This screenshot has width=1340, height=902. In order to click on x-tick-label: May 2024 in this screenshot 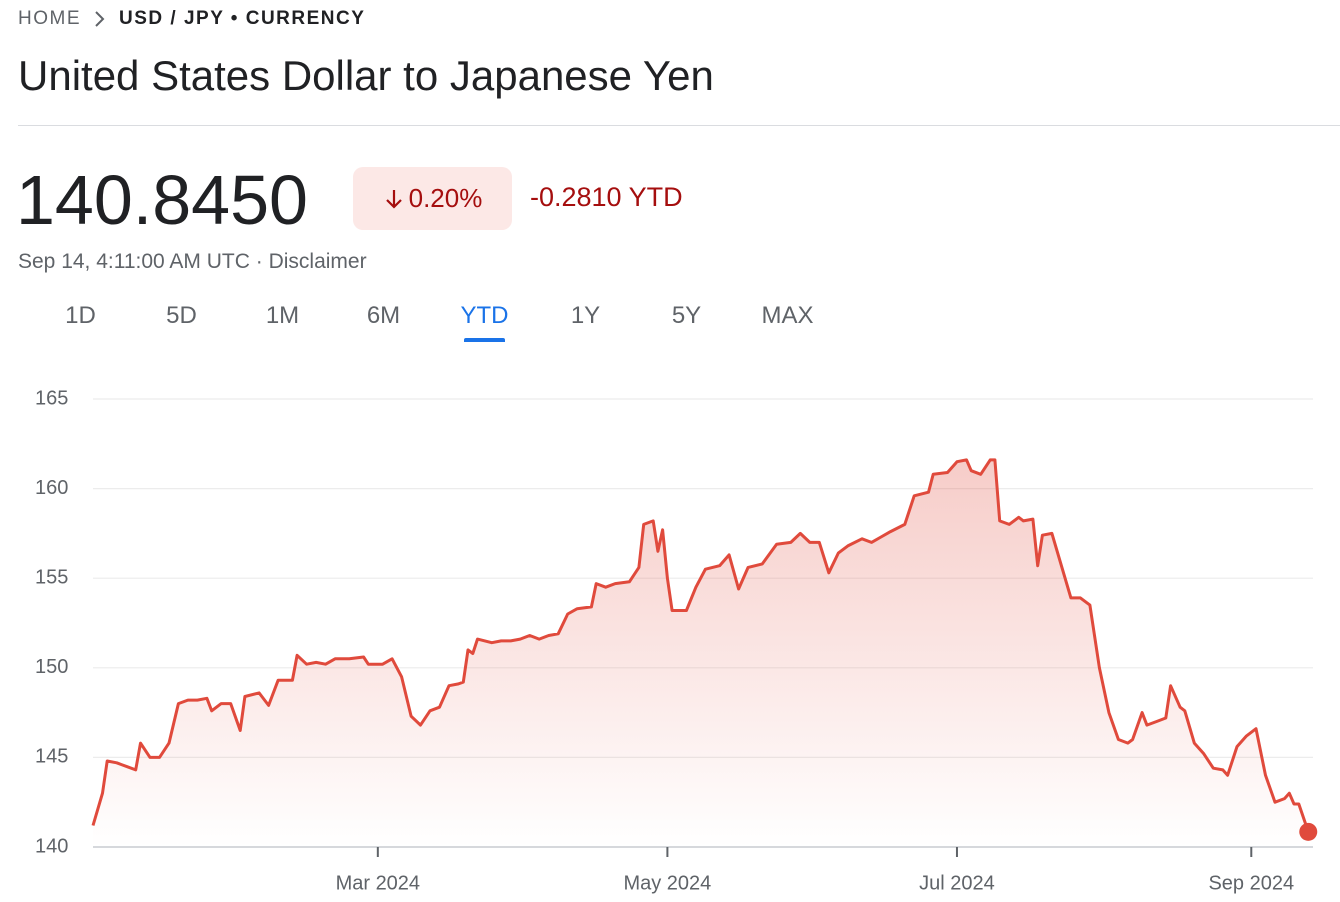, I will do `click(667, 883)`.